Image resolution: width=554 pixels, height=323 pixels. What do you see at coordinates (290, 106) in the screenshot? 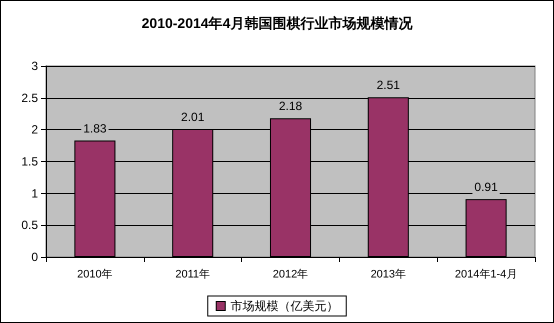
I see `data-label: 2.18` at bounding box center [290, 106].